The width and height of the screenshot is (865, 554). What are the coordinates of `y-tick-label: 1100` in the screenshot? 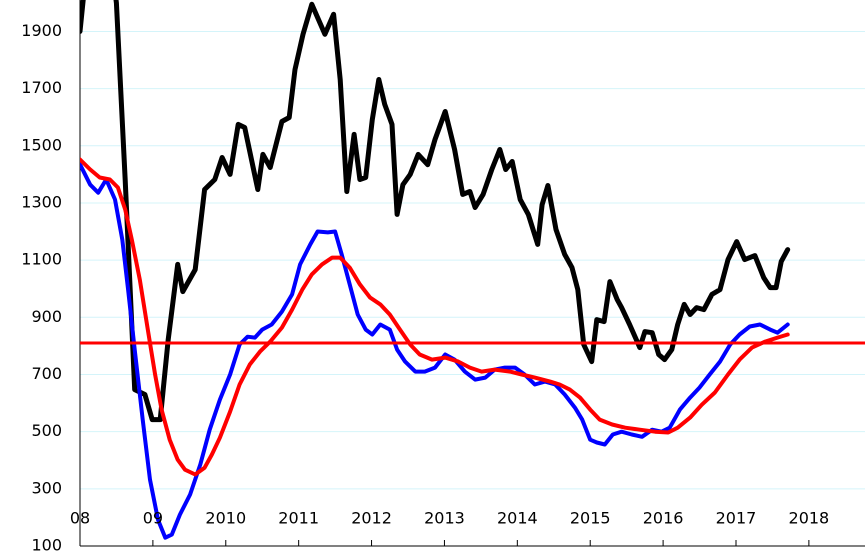 It's located at (41, 259).